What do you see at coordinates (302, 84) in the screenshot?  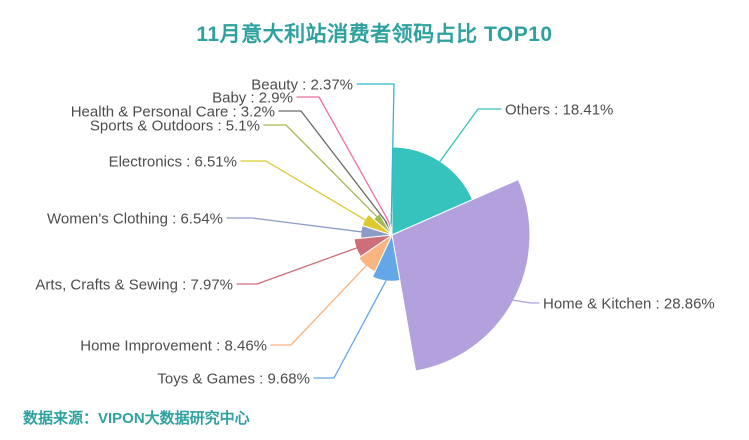 I see `pie-label-beauty: Beauty : 2.37%` at bounding box center [302, 84].